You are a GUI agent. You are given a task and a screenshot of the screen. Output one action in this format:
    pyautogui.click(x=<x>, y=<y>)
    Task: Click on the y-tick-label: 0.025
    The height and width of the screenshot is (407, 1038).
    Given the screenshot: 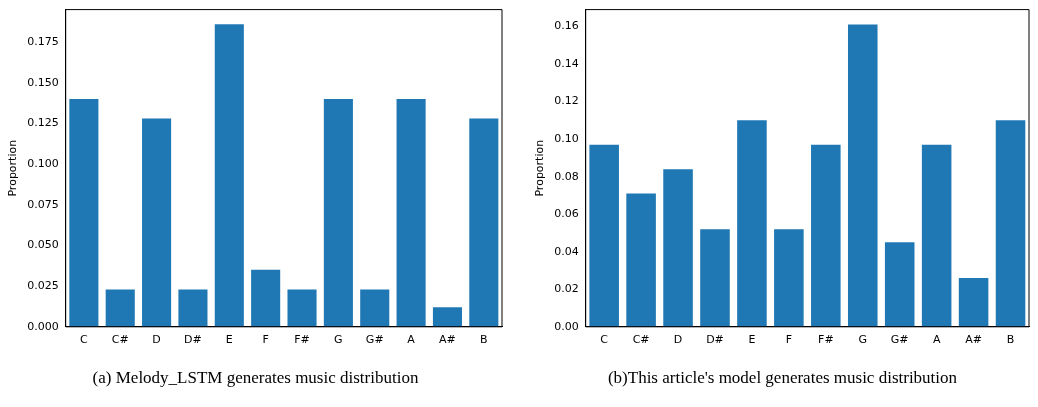 What is the action you would take?
    pyautogui.click(x=43, y=285)
    